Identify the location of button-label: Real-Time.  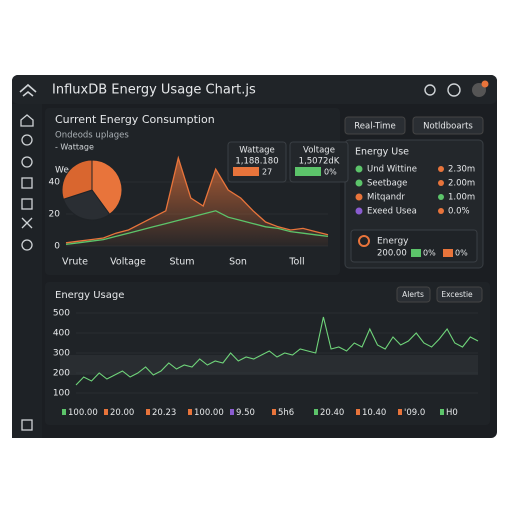
(374, 127).